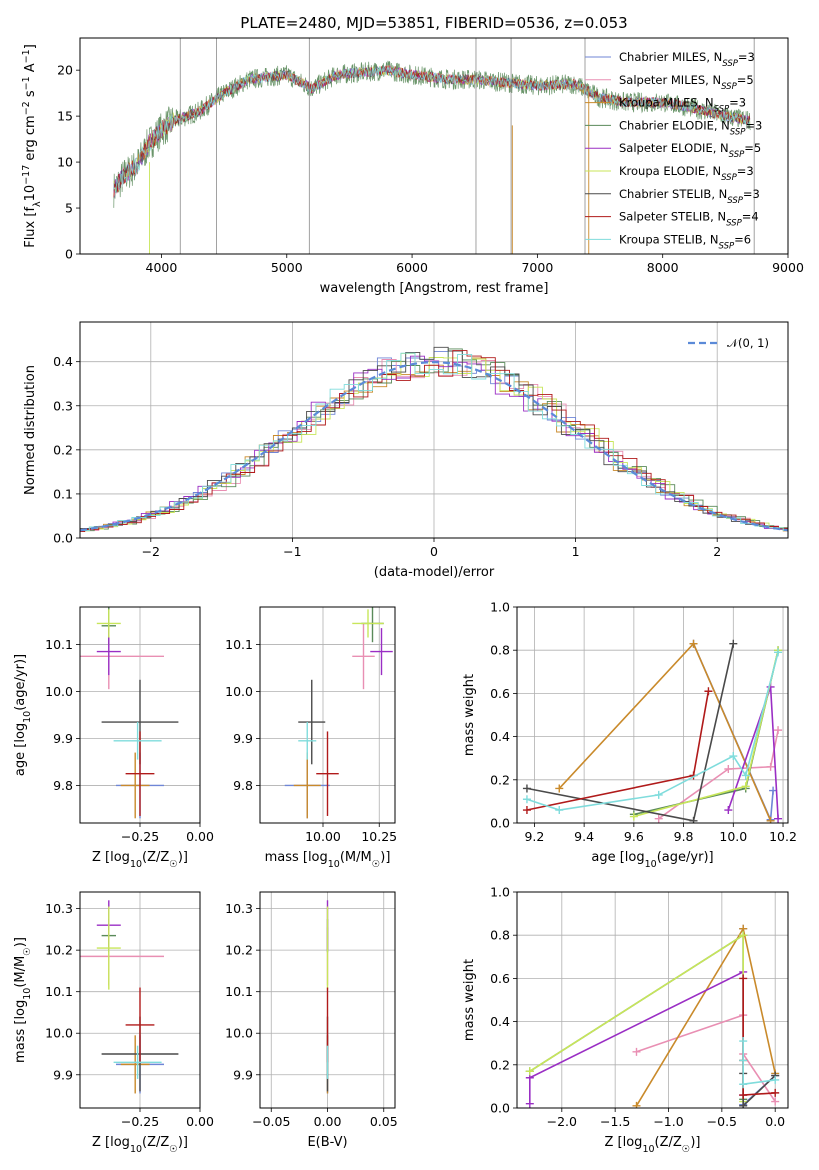 This screenshot has height=1170, width=819. Describe the element at coordinates (534, 836) in the screenshot. I see `x-tick-label: 9.2` at that location.